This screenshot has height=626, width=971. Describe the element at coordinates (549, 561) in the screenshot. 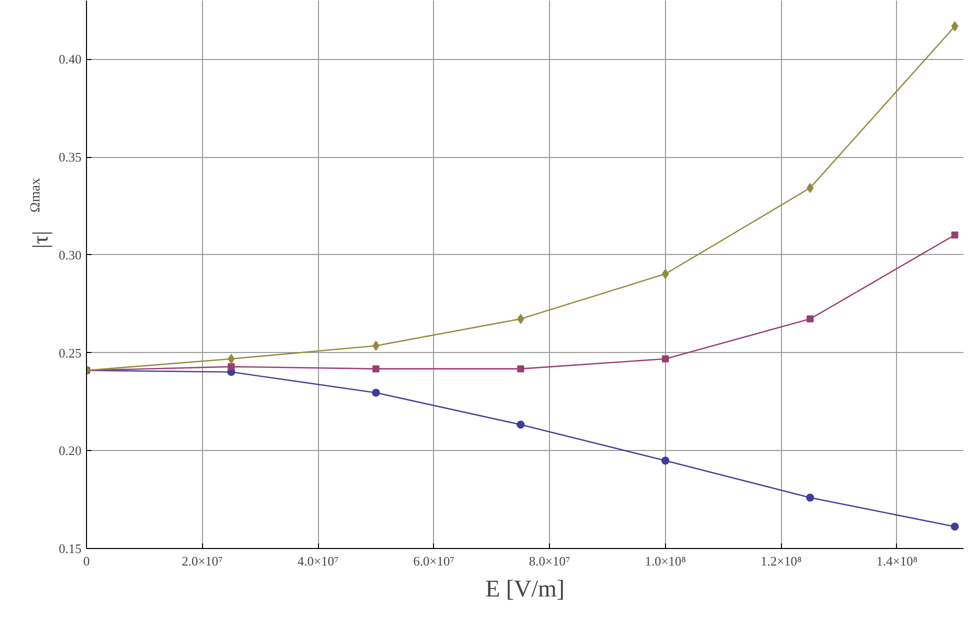

I see `x-tick-label: 8.0×10⁷` at that location.